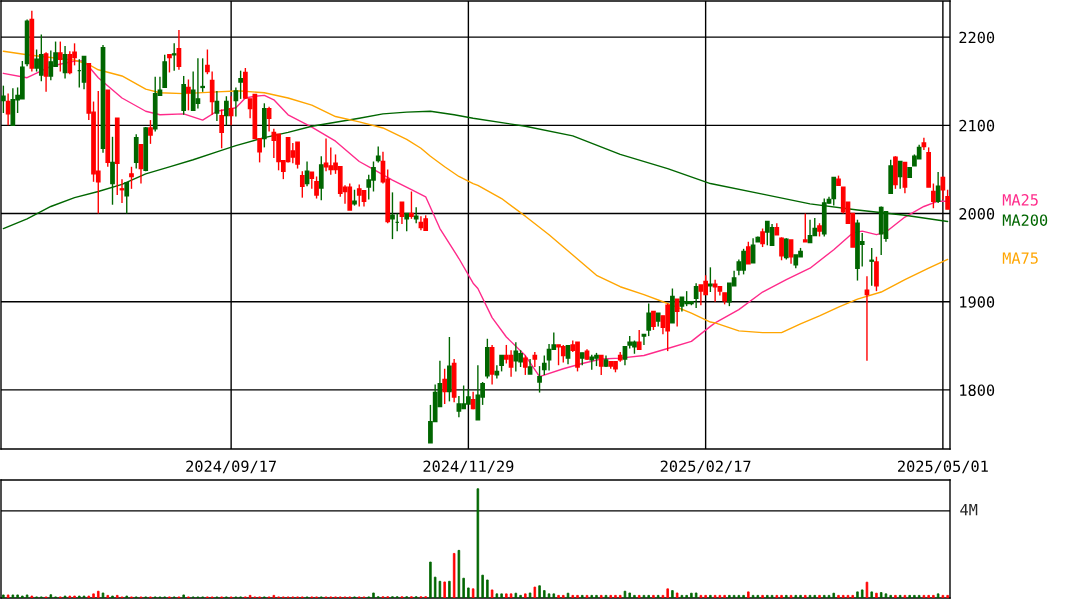  Describe the element at coordinates (231, 467) in the screenshot. I see `x-tick-label: 2024/09/17` at that location.